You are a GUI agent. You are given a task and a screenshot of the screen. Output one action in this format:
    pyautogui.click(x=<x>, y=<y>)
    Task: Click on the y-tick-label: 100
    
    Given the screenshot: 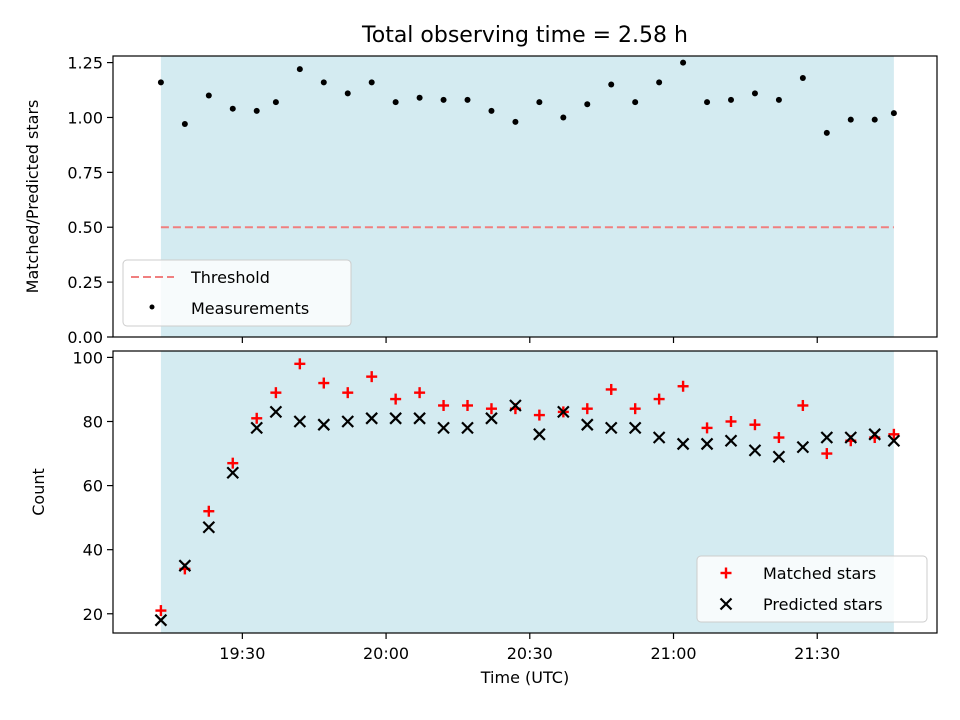 What is the action you would take?
    pyautogui.click(x=87, y=357)
    